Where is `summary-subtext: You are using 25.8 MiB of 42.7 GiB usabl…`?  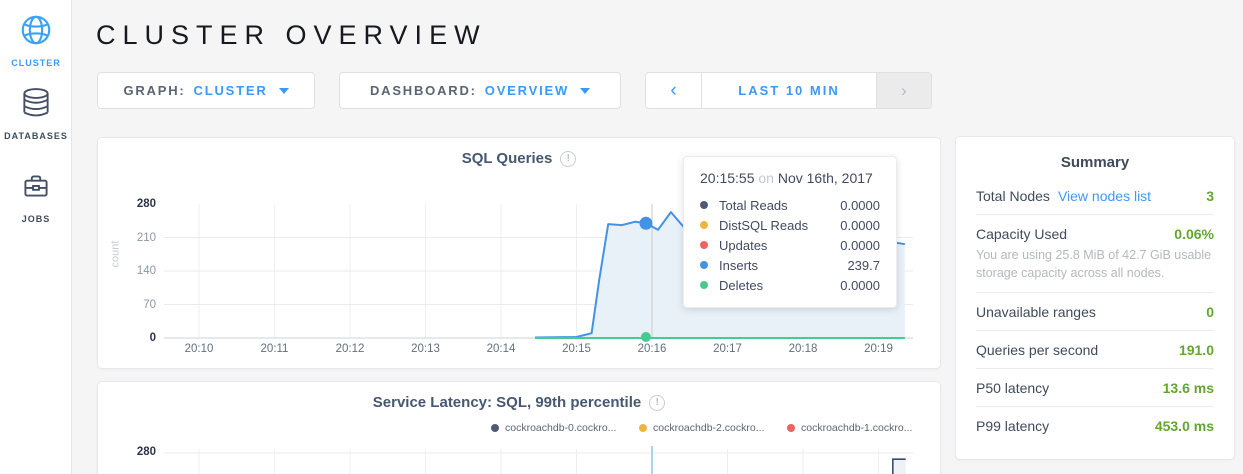 summary-subtext: You are using 25.8 MiB of 42.7 GiB usabl… is located at coordinates (1094, 264).